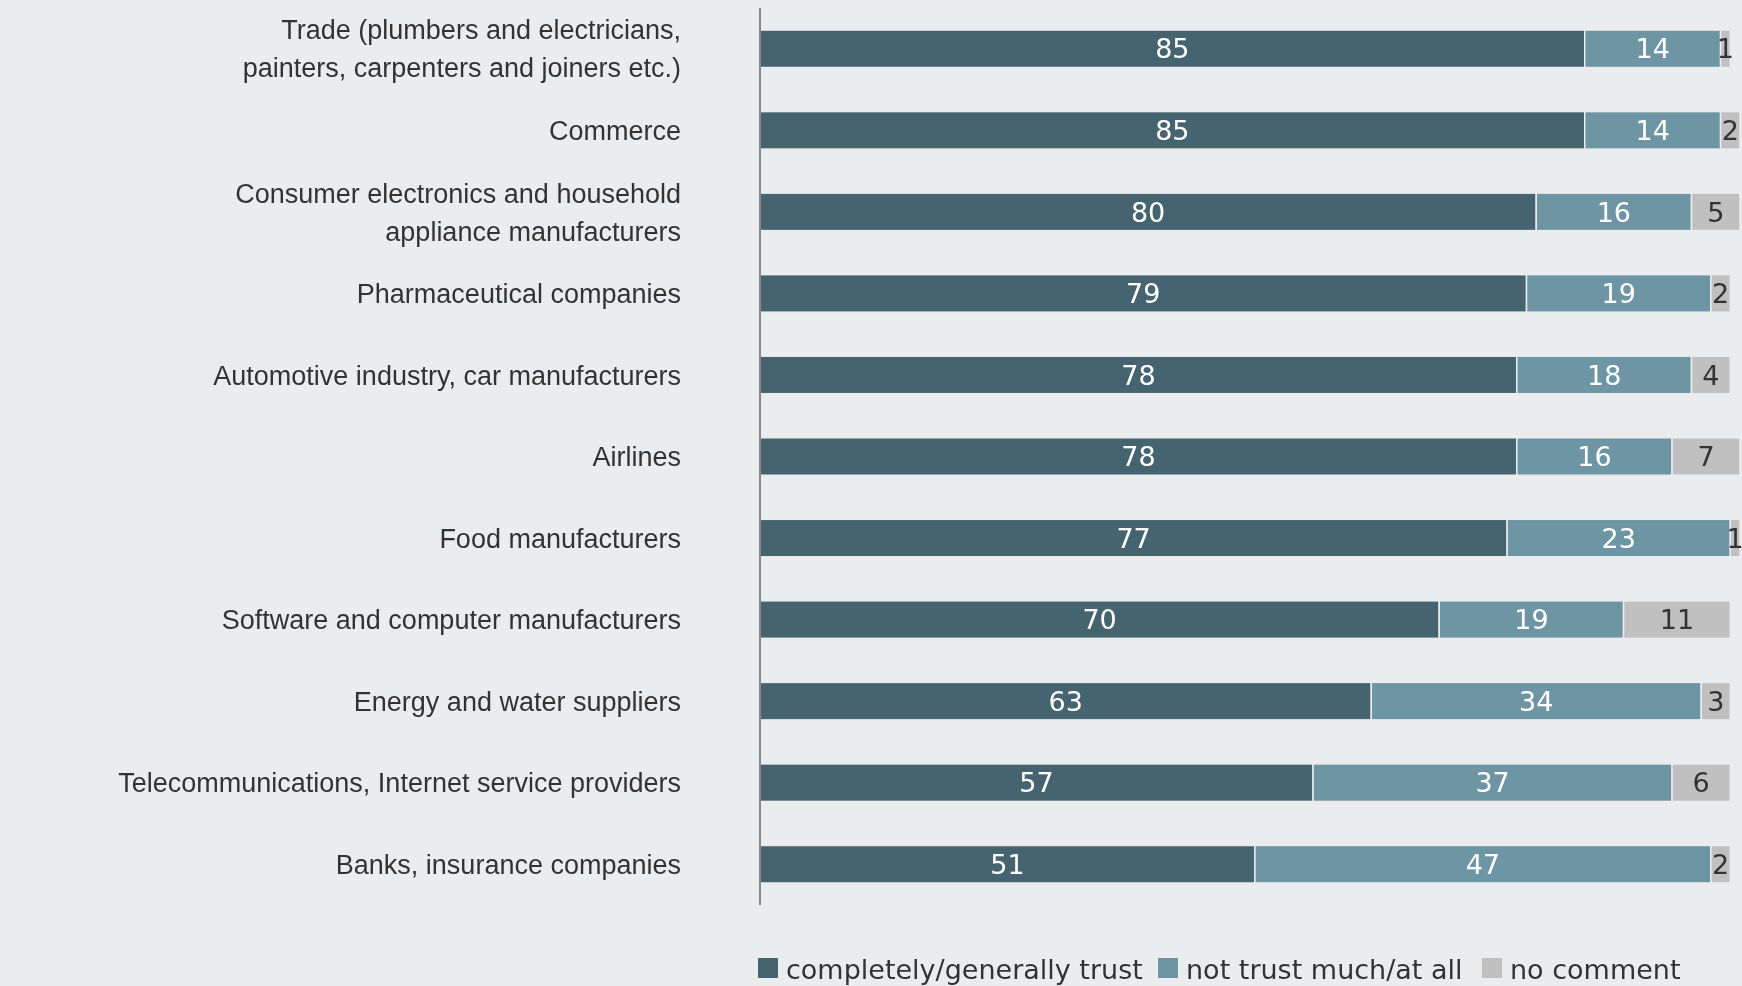 The image size is (1742, 986). What do you see at coordinates (1133, 538) in the screenshot?
I see `data-label: 77` at bounding box center [1133, 538].